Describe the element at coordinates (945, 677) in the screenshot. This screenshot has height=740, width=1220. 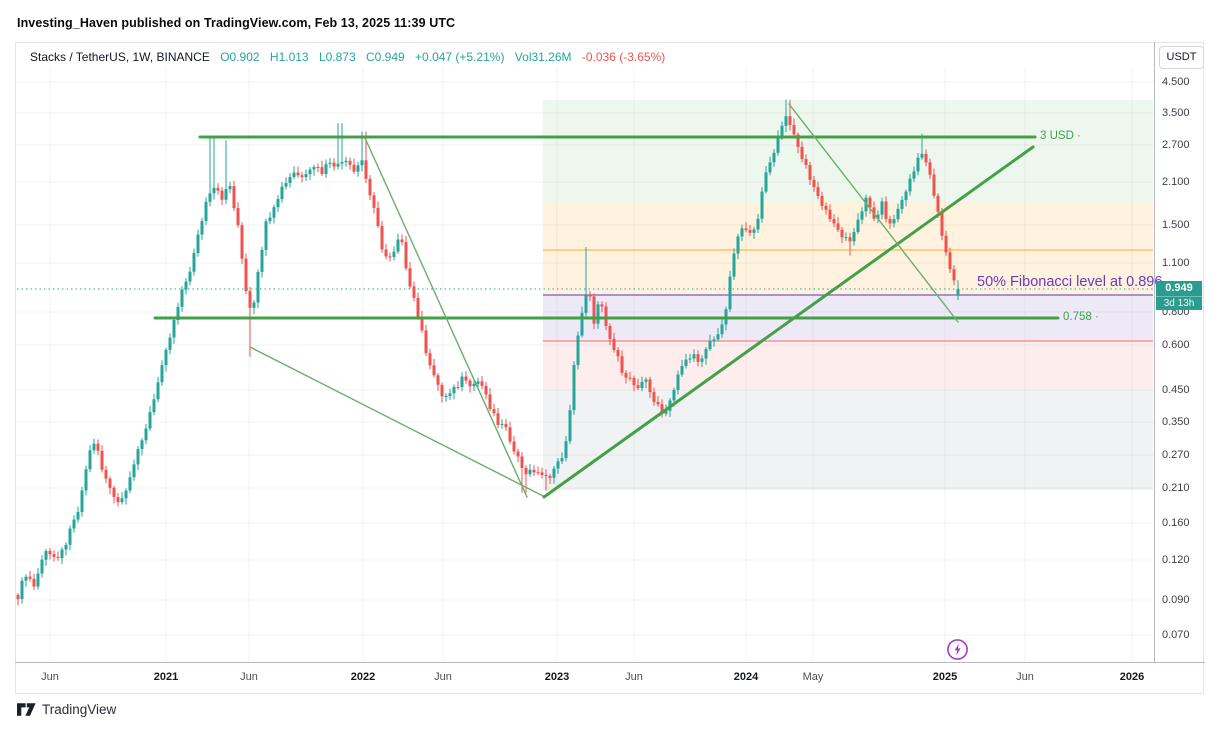
I see `time-tick-label: 2025` at that location.